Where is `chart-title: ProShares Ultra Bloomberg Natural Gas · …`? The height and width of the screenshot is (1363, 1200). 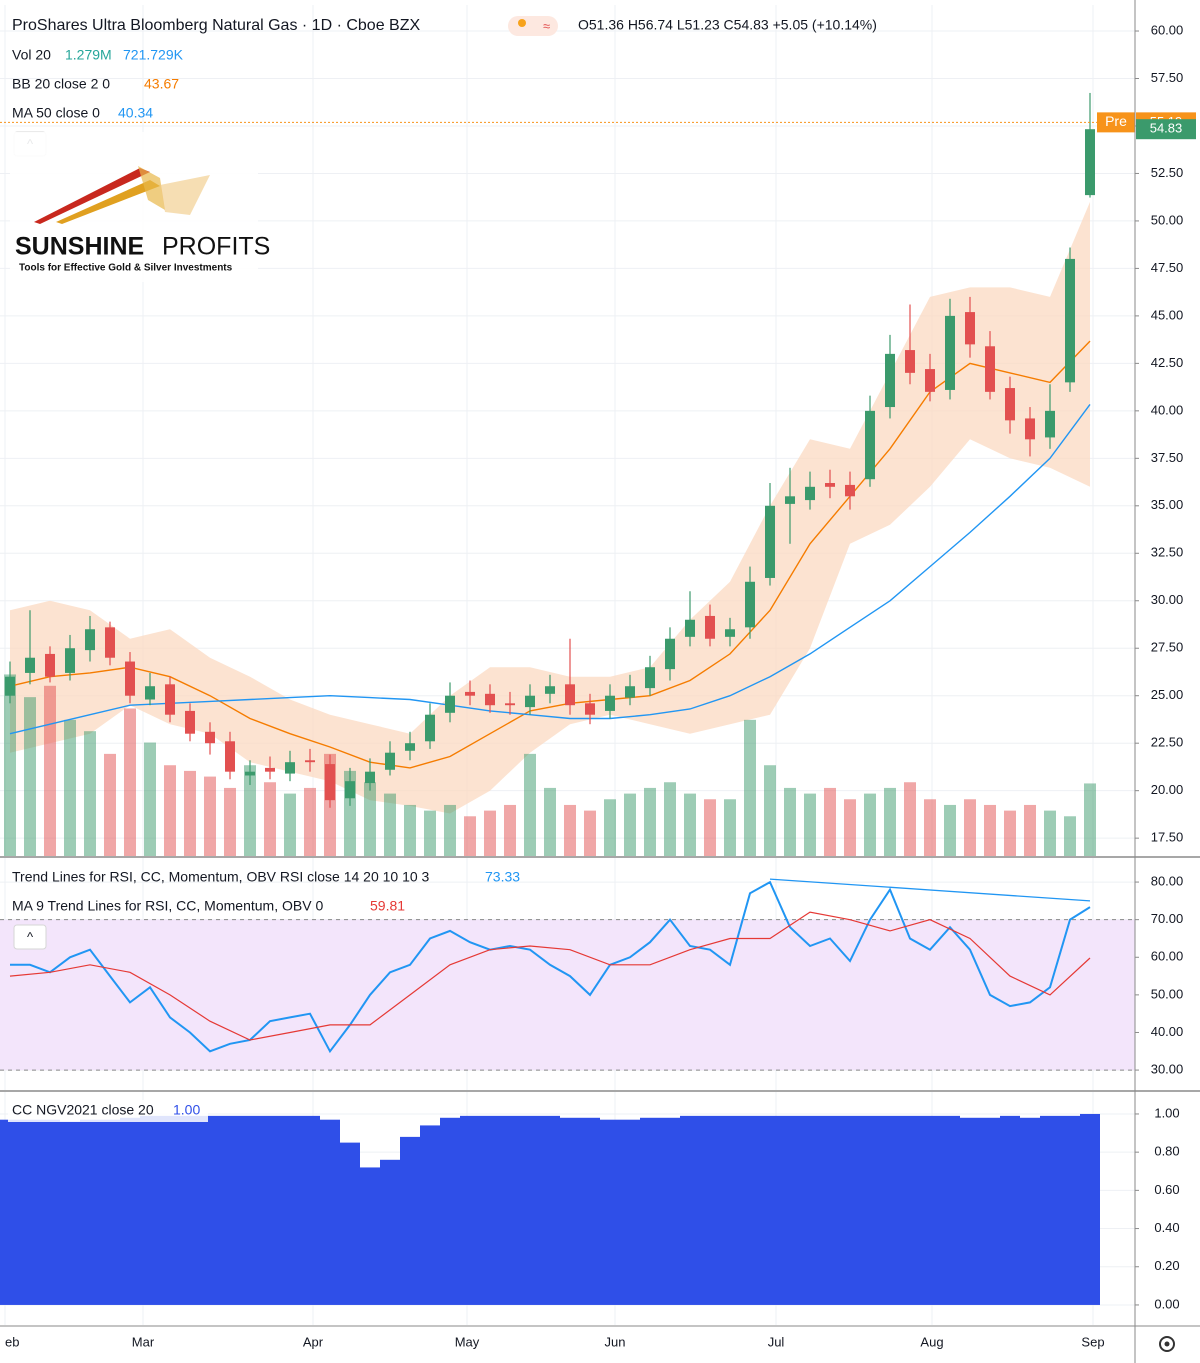 chart-title: ProShares Ultra Bloomberg Natural Gas · … is located at coordinates (216, 25).